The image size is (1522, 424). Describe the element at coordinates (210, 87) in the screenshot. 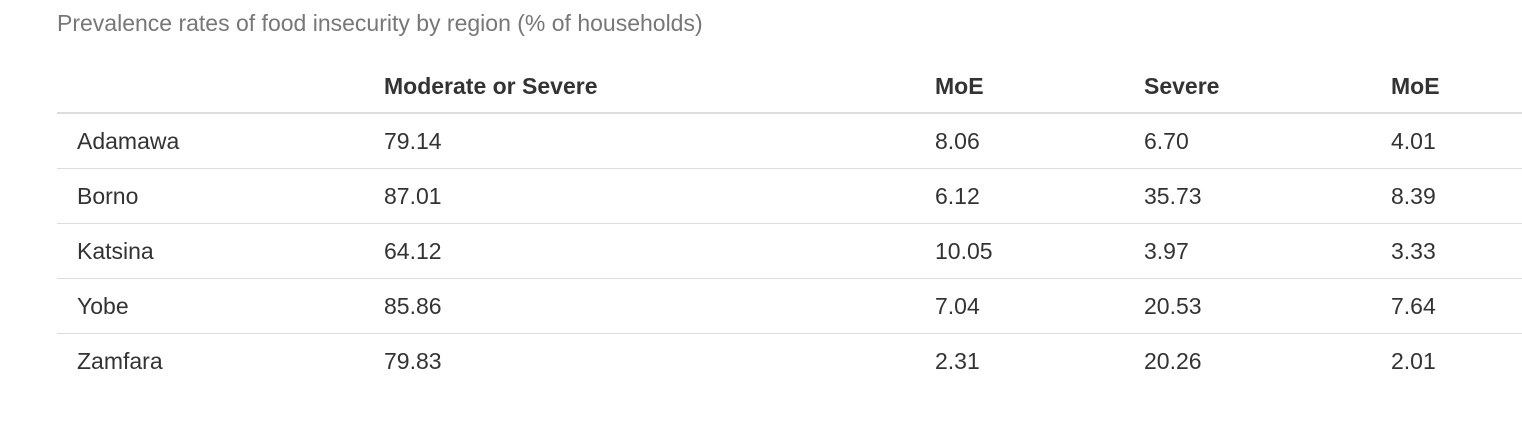

I see `header-region` at that location.